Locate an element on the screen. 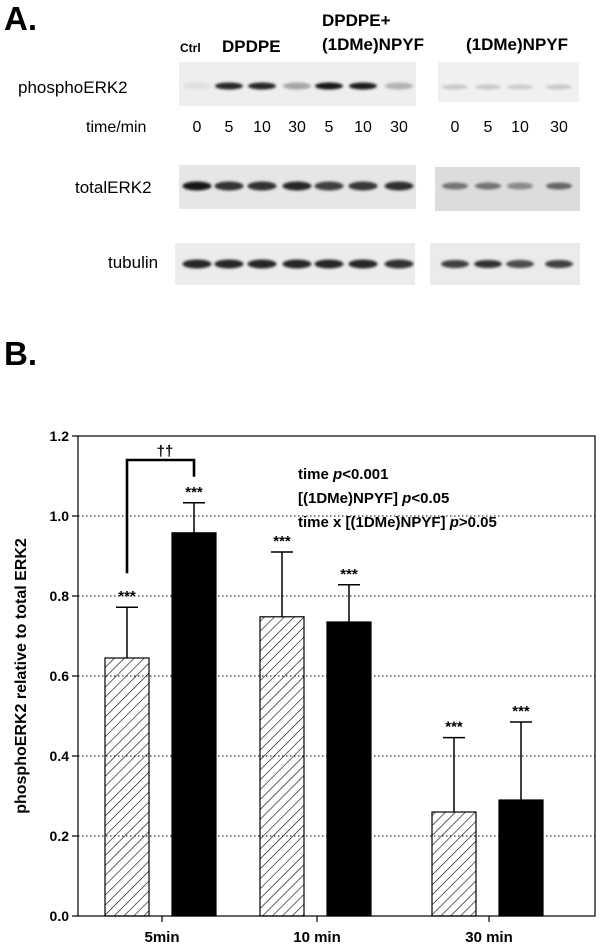 This screenshot has height=947, width=600. time-label-left: 0 is located at coordinates (197, 127).